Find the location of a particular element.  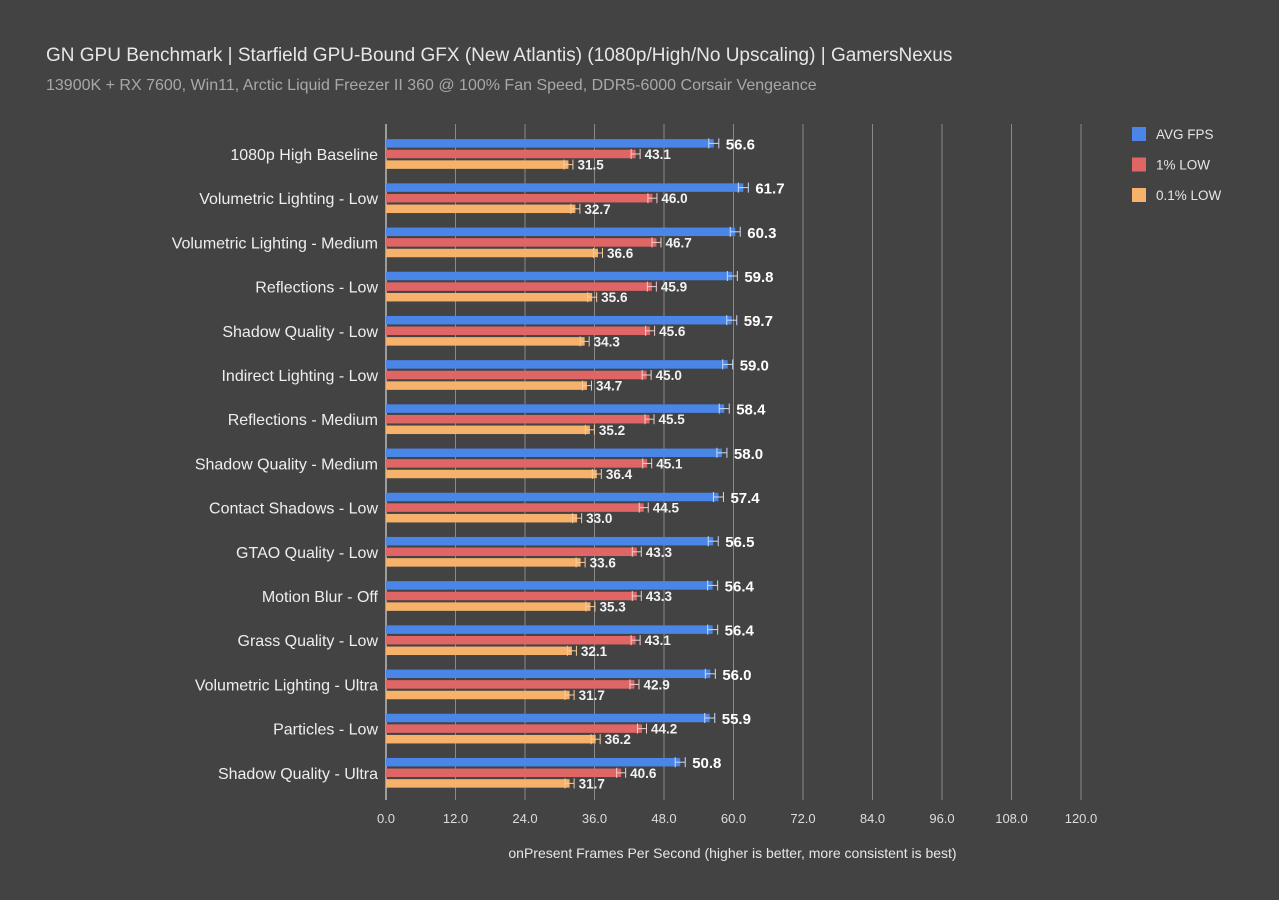

data-label: 45.0 is located at coordinates (669, 375).